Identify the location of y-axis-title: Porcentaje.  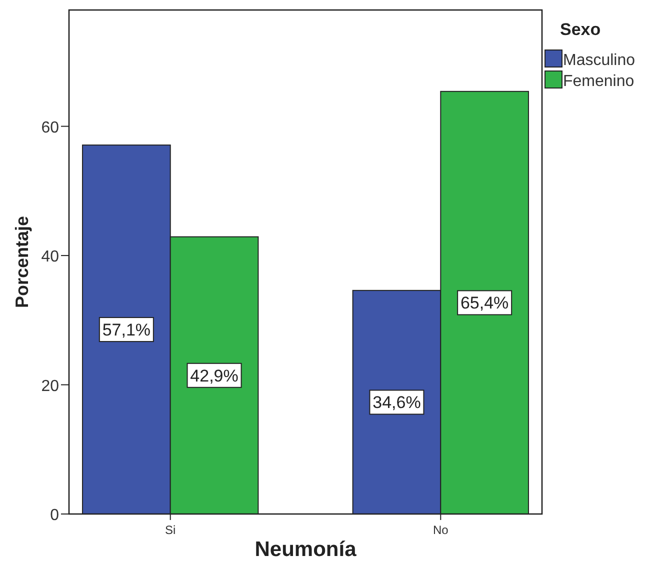
(22, 262).